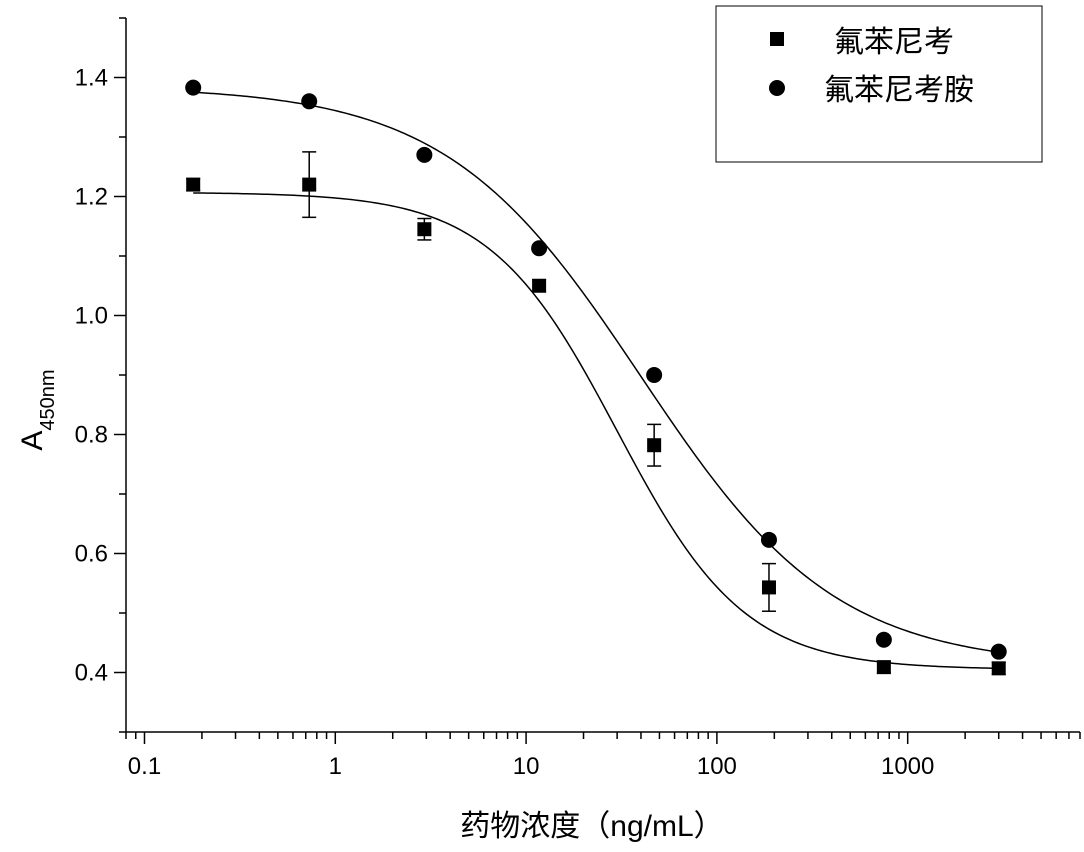  What do you see at coordinates (91, 197) in the screenshot?
I see `y-tick-label: 1.2` at bounding box center [91, 197].